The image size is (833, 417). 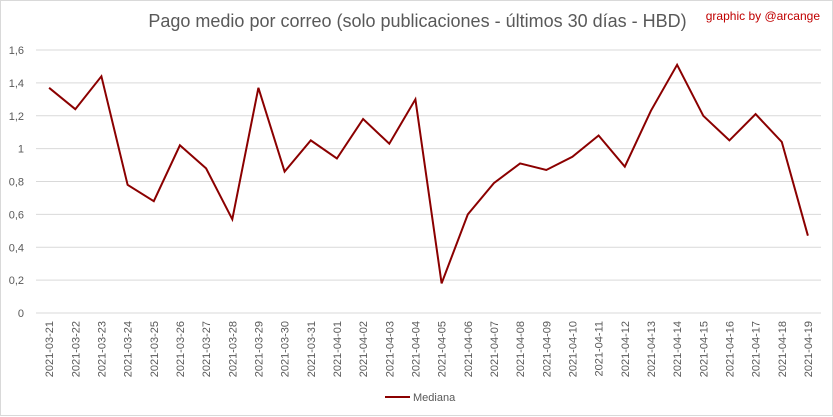 I want to click on x-tick-label: 2021-04-07, so click(x=495, y=349).